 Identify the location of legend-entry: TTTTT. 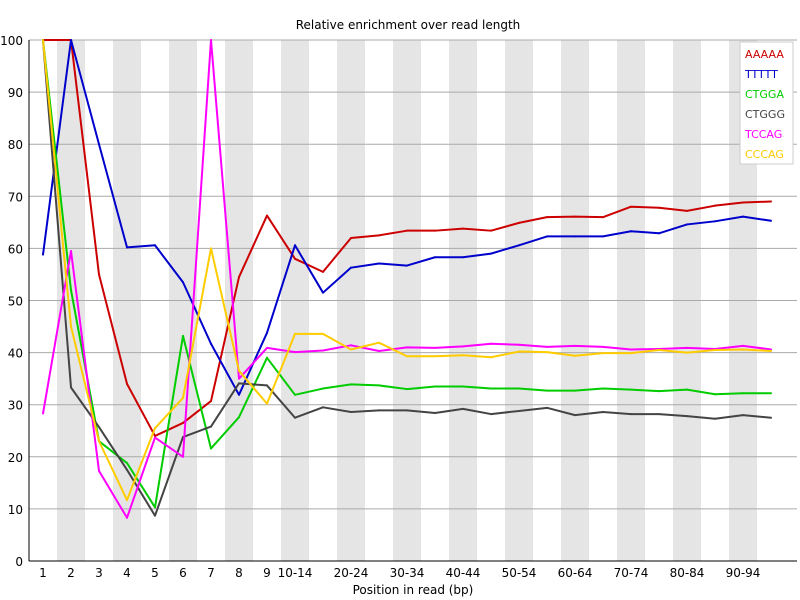
(761, 74).